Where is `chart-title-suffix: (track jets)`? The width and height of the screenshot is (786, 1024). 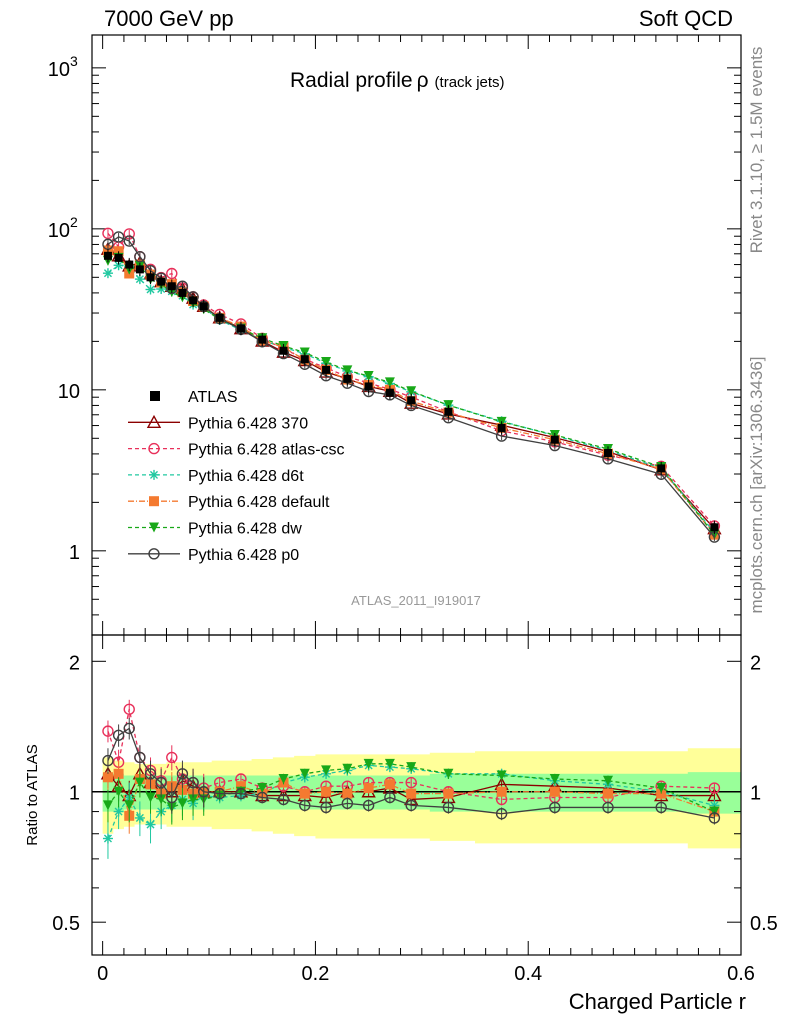
chart-title-suffix: (track jets) is located at coordinates (470, 82).